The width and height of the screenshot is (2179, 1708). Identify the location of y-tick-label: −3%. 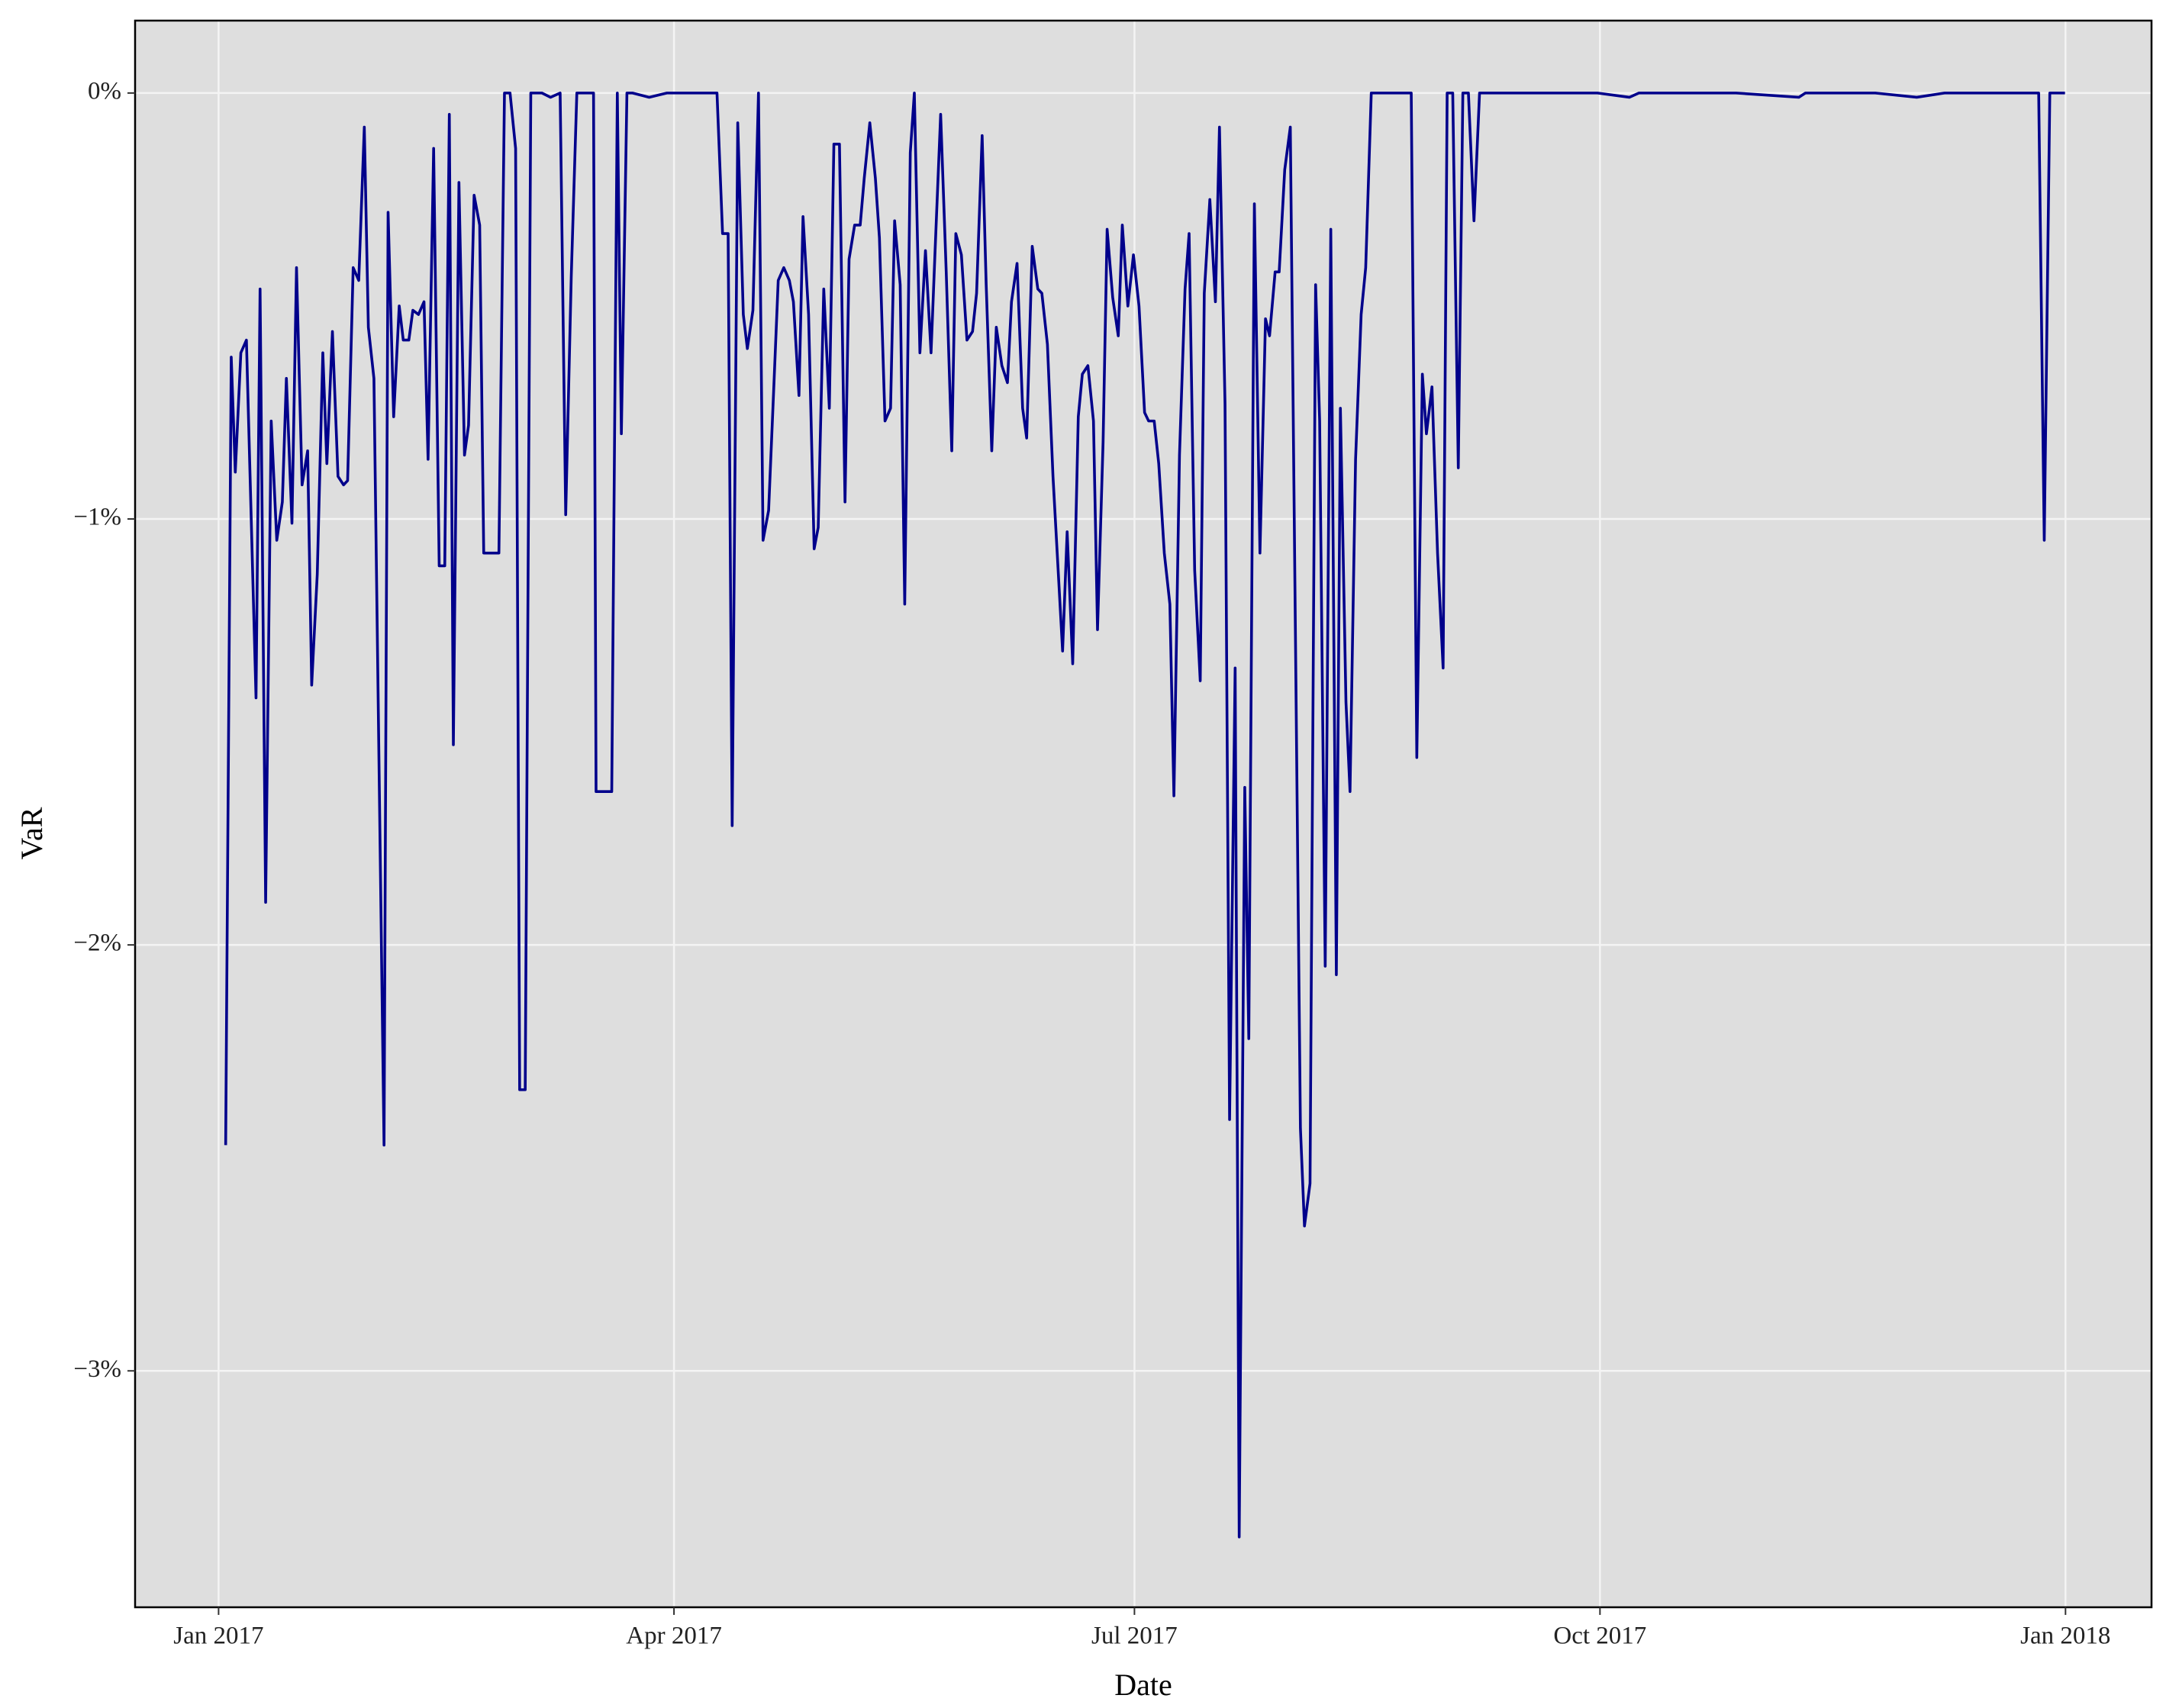
(97, 1369).